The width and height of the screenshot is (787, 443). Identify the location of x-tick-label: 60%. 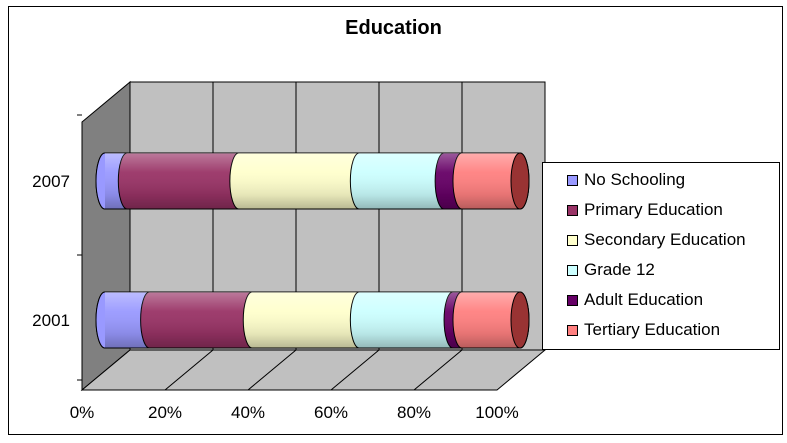
(331, 412).